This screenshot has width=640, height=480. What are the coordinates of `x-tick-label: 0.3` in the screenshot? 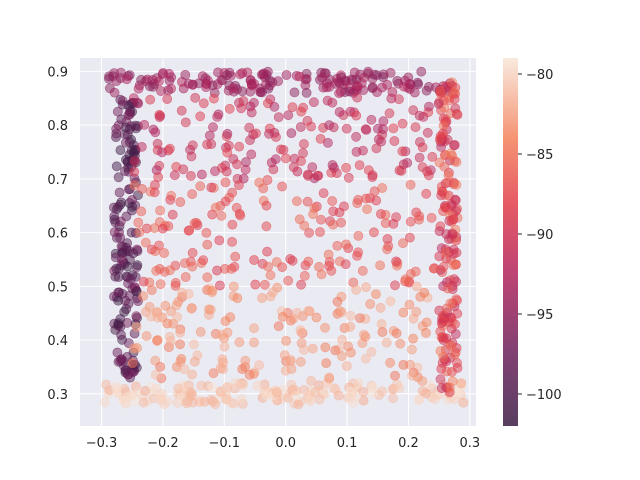 It's located at (470, 443).